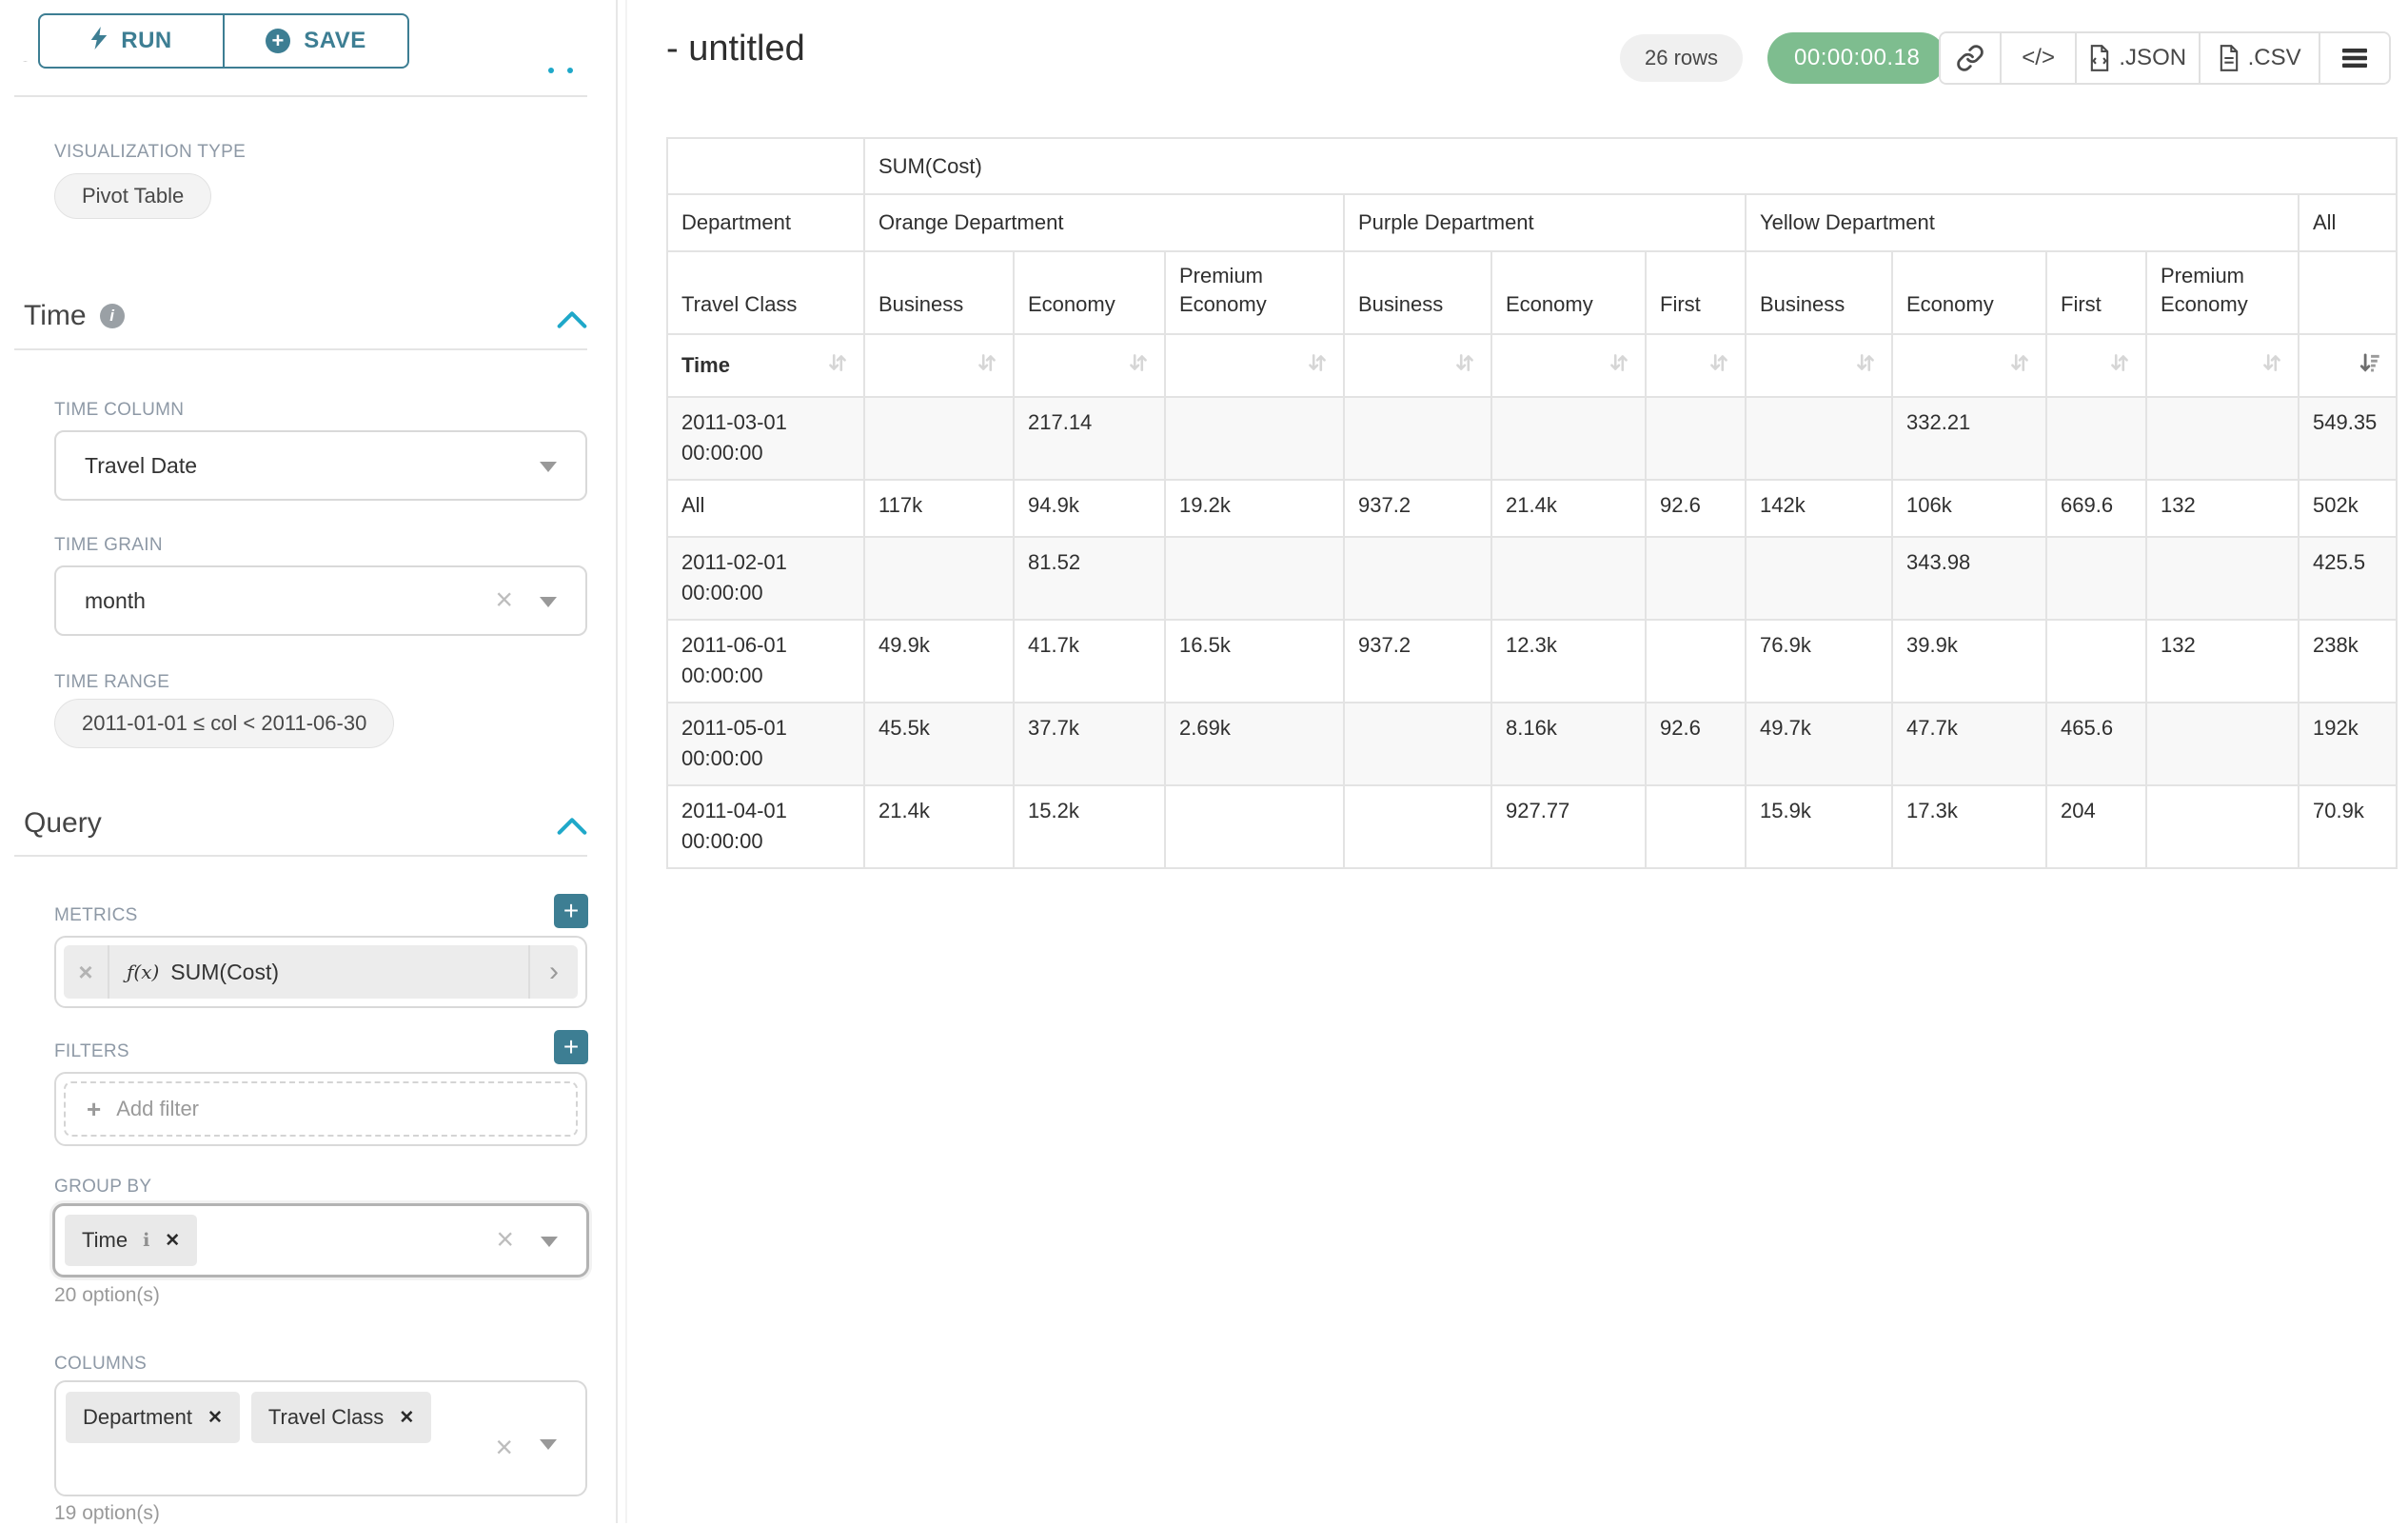 This screenshot has height=1525, width=2408. I want to click on time-range-label: TIME RANGE, so click(112, 682).